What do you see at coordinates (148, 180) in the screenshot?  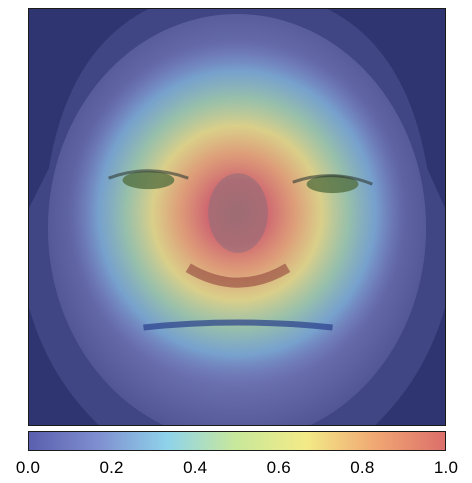 I see `left-eye` at bounding box center [148, 180].